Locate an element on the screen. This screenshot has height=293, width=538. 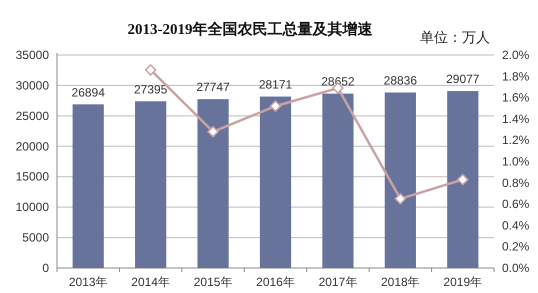
data-label: 27747 is located at coordinates (213, 87).